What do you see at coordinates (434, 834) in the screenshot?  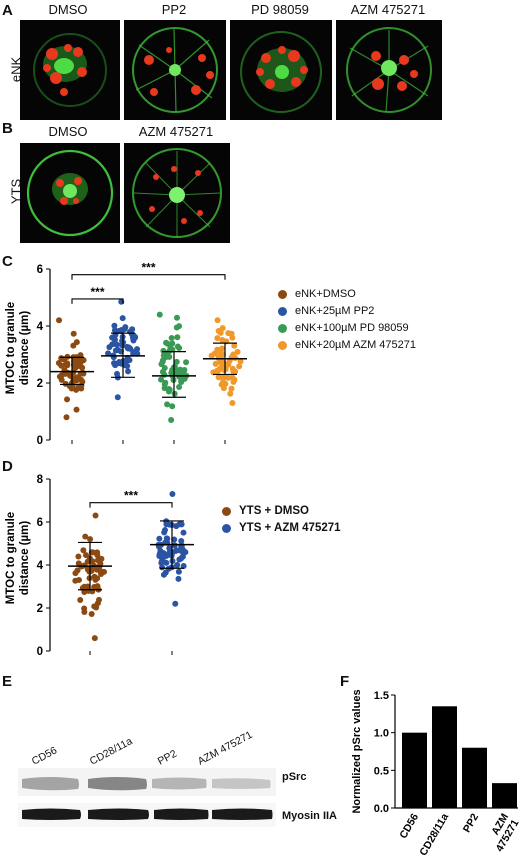 I see `x-tick-label: CD28/11a` at bounding box center [434, 834].